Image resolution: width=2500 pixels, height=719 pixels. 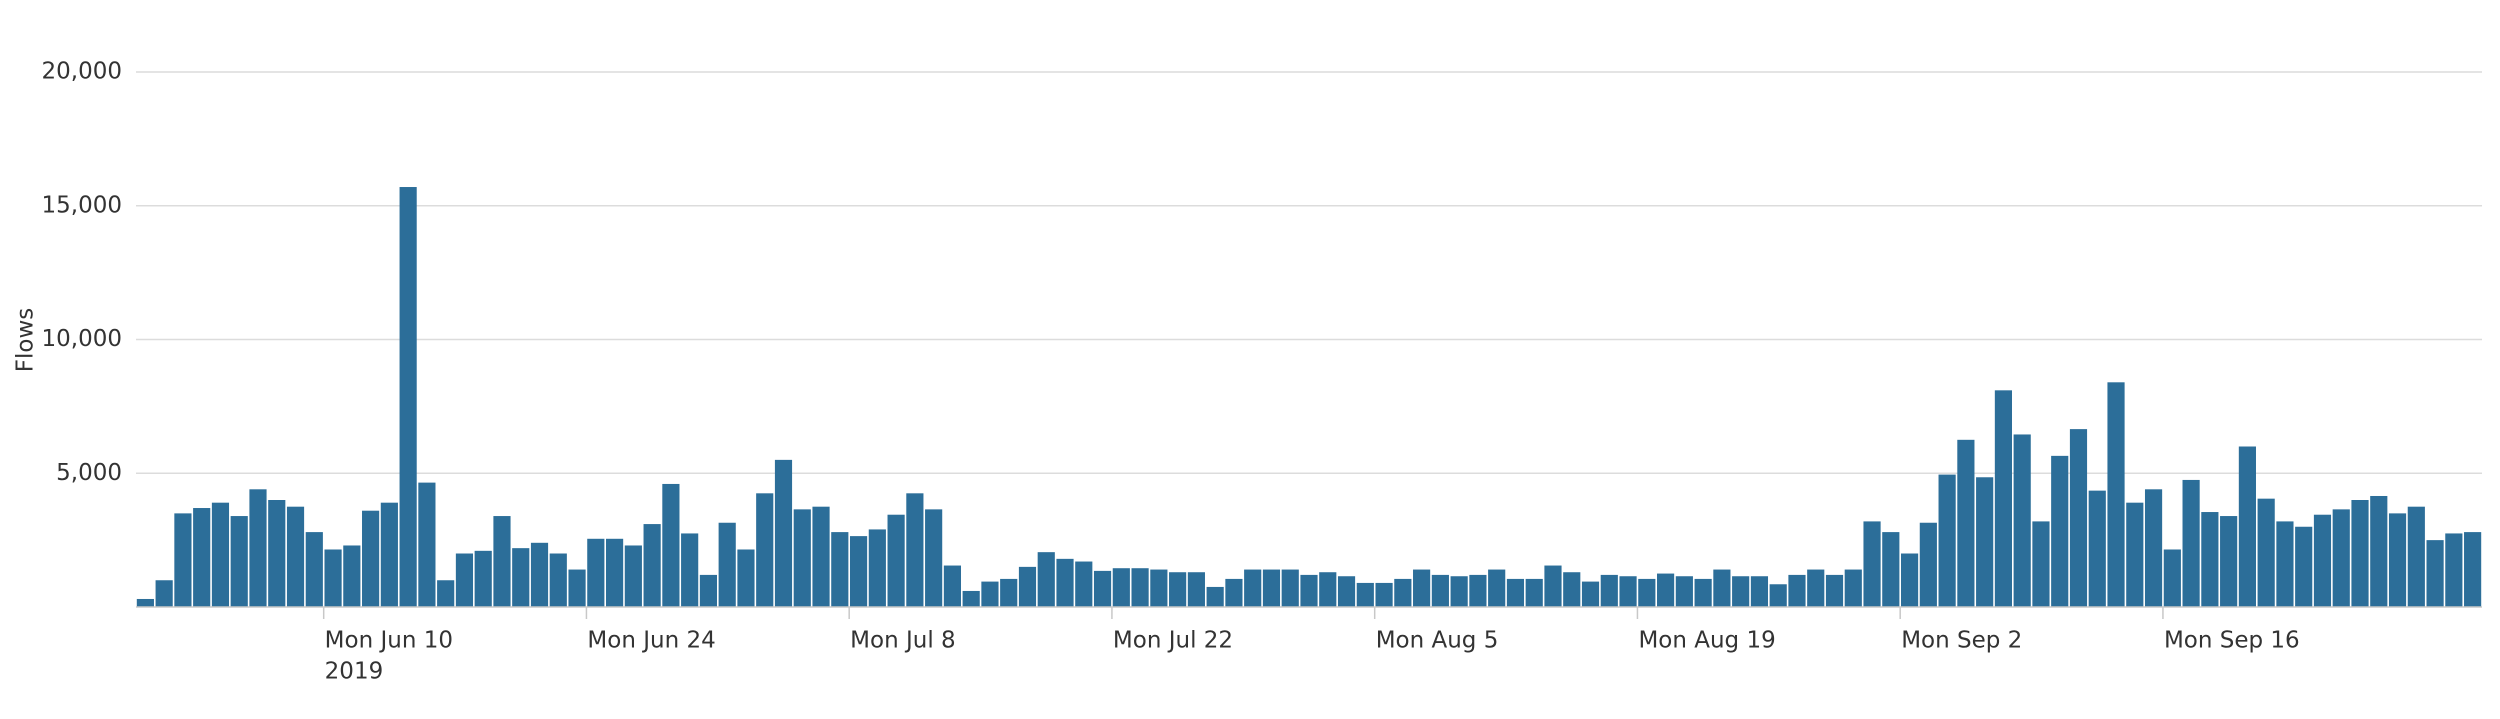 I want to click on y-tick-label: 15,000, so click(x=82, y=205).